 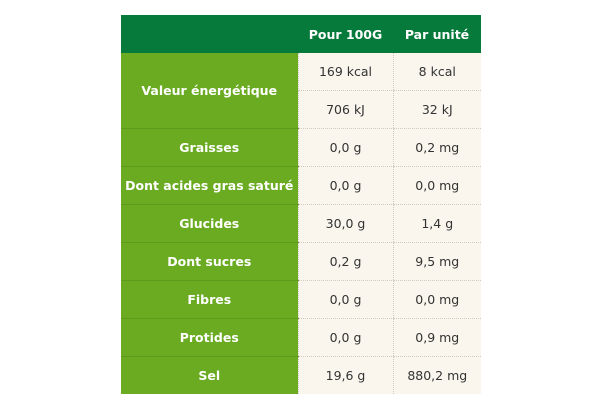 I want to click on row-label: Sel, so click(x=209, y=375).